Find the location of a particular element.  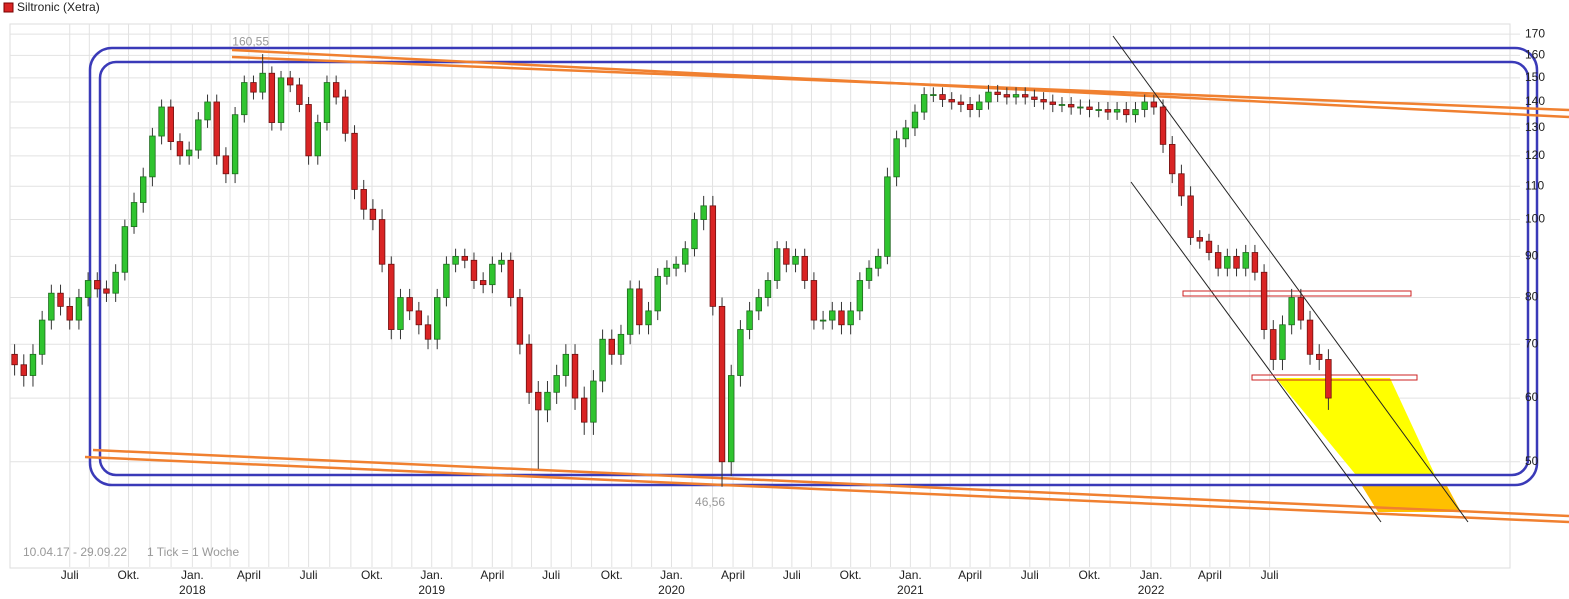

y-tick-label: 160 is located at coordinates (1535, 54).